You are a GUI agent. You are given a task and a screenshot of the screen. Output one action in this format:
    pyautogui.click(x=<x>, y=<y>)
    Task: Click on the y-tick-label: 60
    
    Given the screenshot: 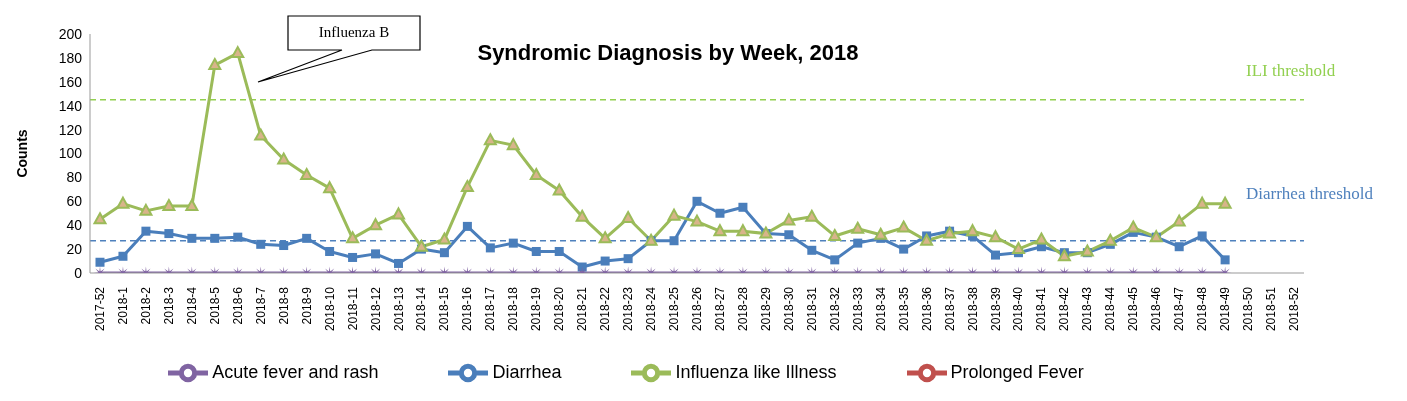 What is the action you would take?
    pyautogui.click(x=74, y=201)
    